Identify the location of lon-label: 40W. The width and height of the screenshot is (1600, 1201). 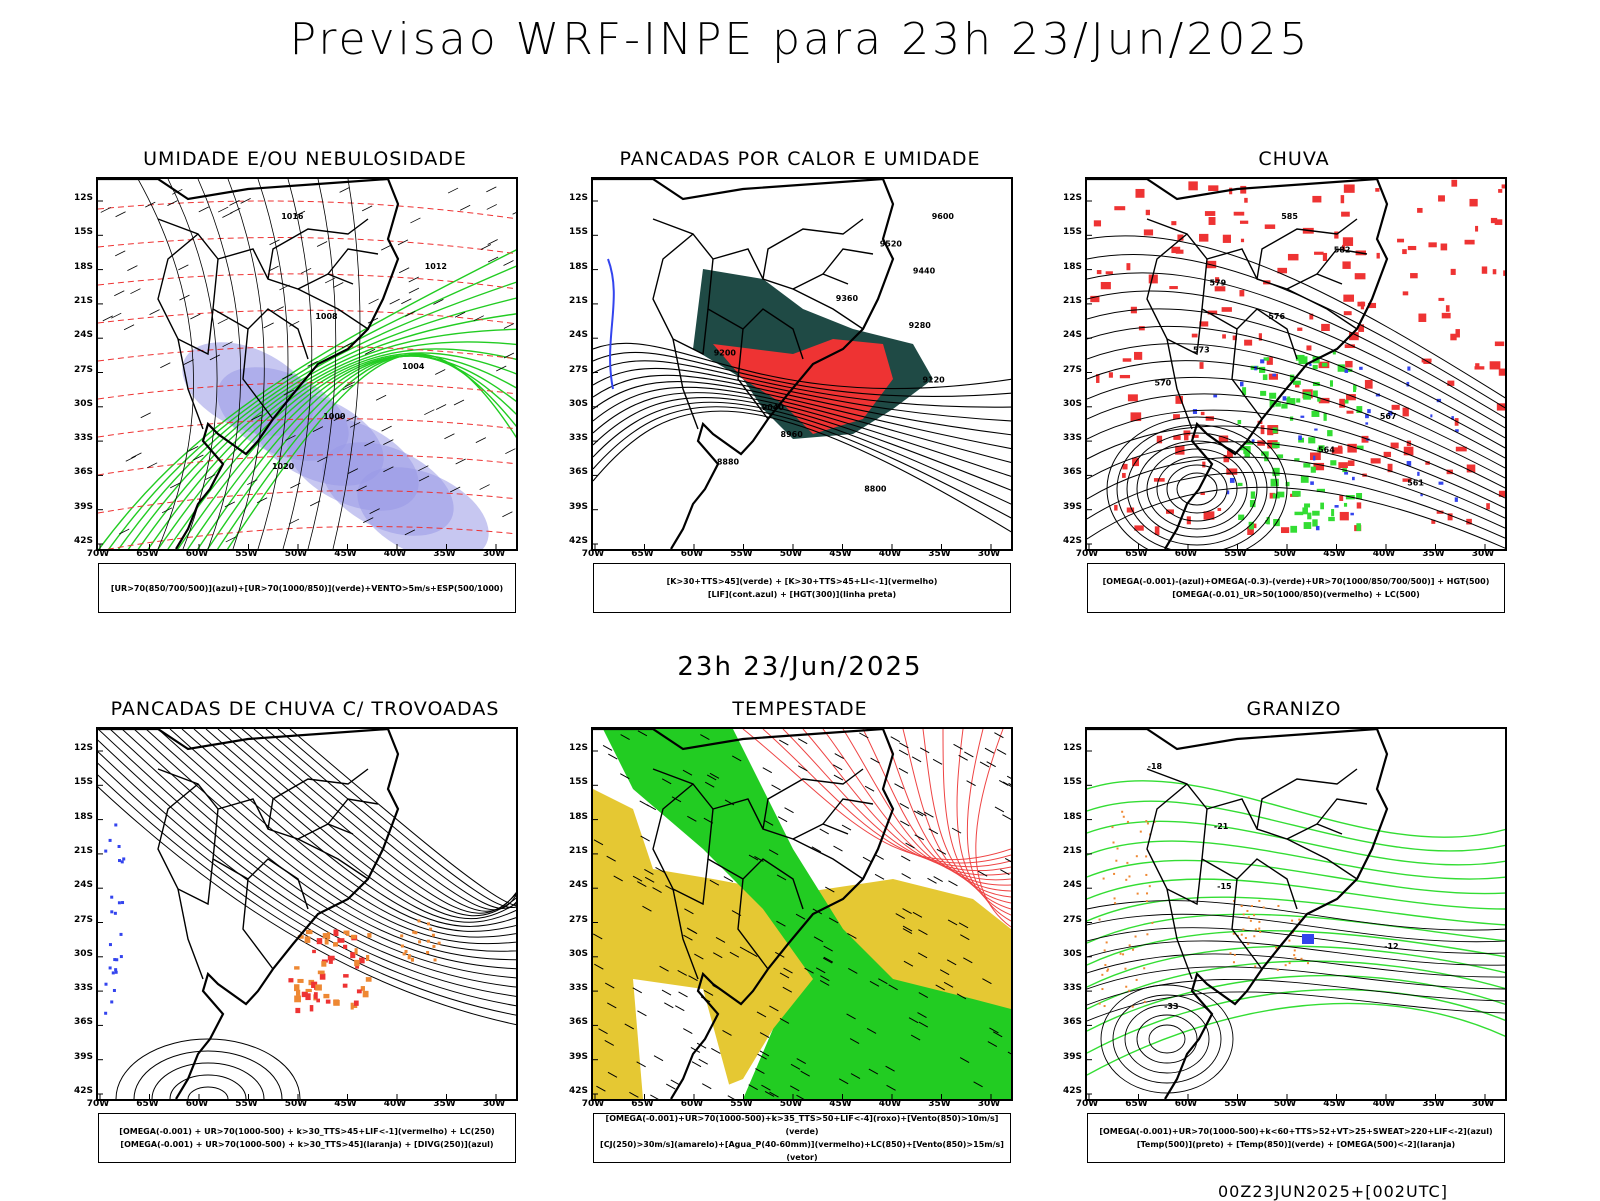
(1384, 554).